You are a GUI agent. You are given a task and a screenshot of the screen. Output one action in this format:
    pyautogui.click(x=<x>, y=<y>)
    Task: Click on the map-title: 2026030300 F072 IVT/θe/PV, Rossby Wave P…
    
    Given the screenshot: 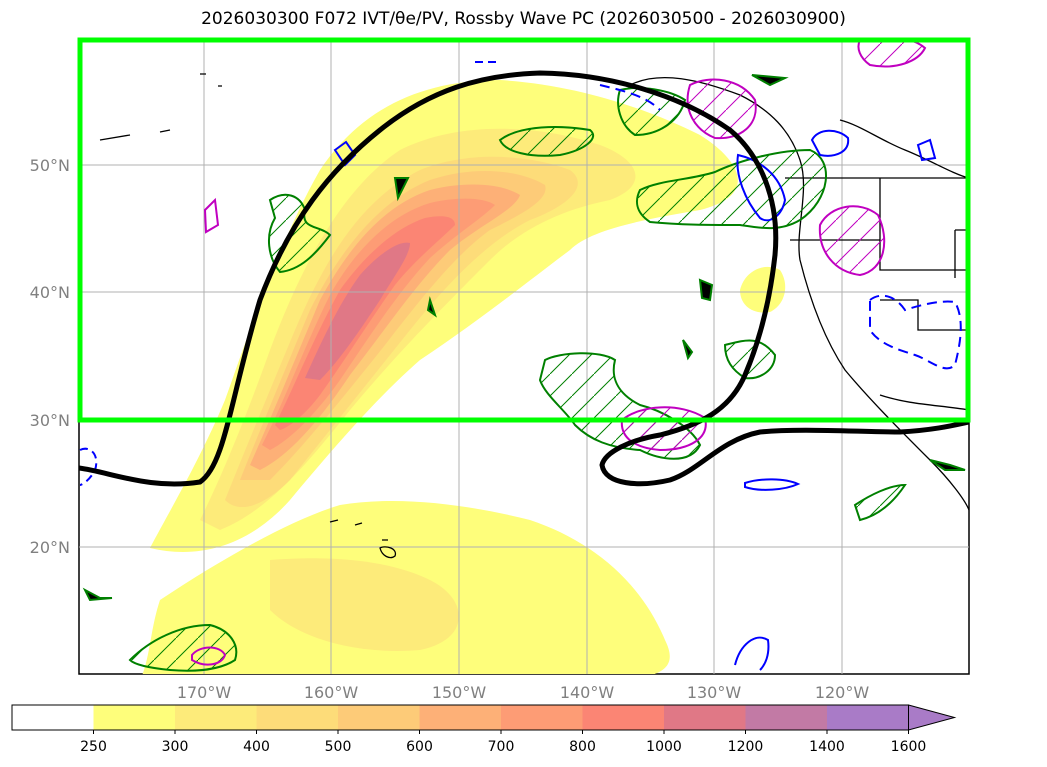 What is the action you would take?
    pyautogui.click(x=523, y=19)
    